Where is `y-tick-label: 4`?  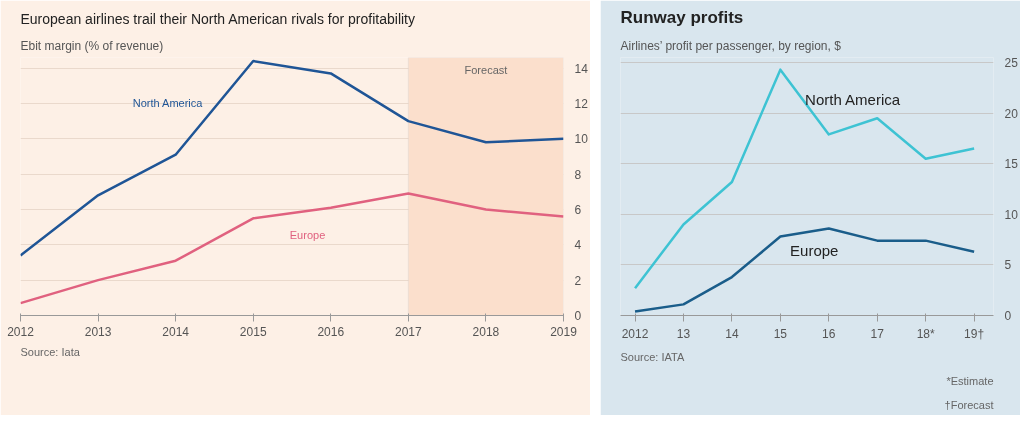
y-tick-label: 4 is located at coordinates (578, 245).